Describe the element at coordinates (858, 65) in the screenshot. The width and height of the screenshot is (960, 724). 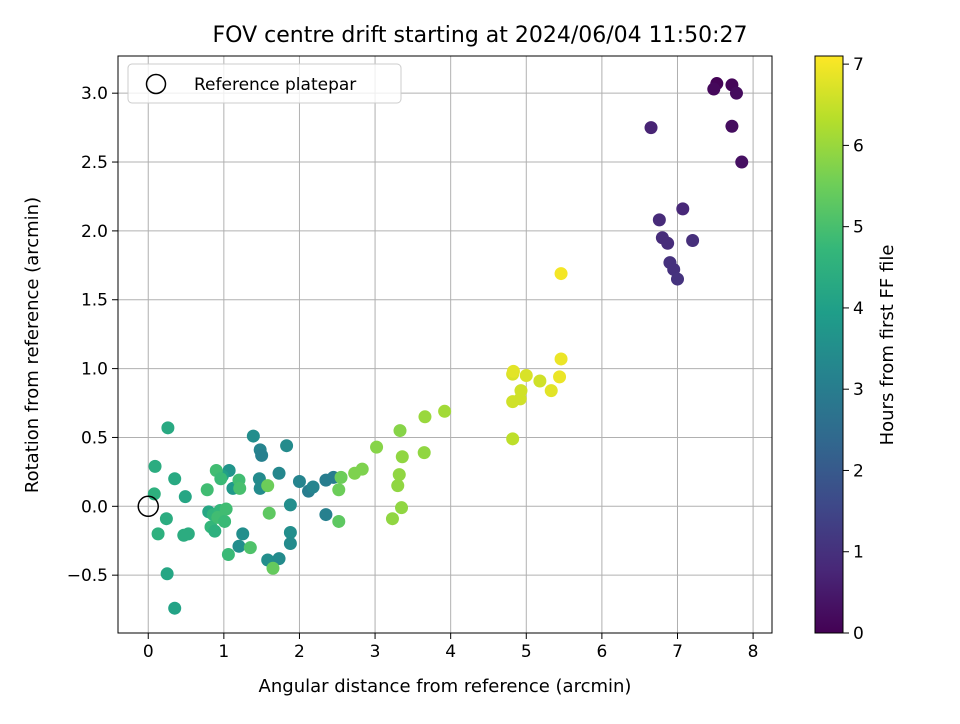
I see `colorbar-tick-label: 7` at that location.